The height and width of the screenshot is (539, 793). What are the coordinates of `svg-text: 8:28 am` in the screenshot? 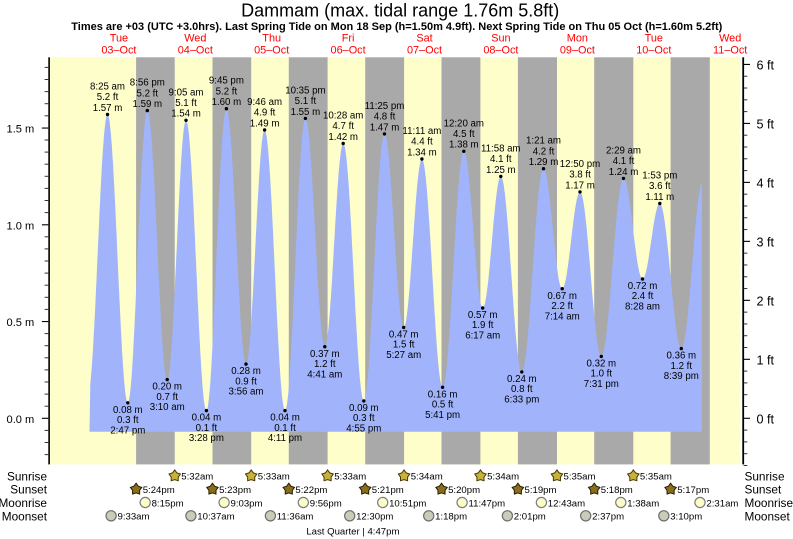 It's located at (642, 307).